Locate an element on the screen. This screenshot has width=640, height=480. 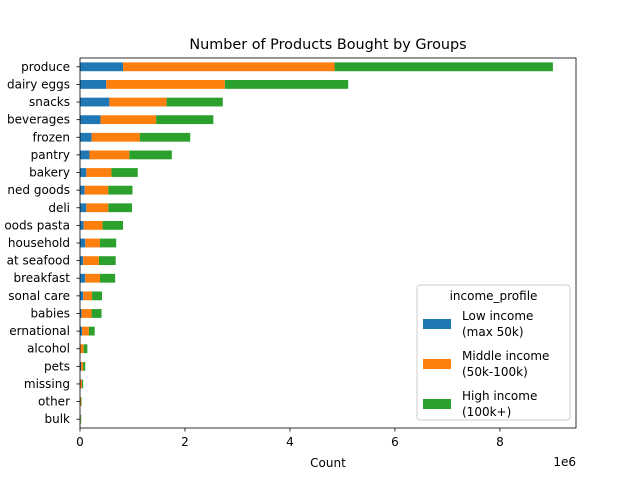
legend-box is located at coordinates (493, 352).